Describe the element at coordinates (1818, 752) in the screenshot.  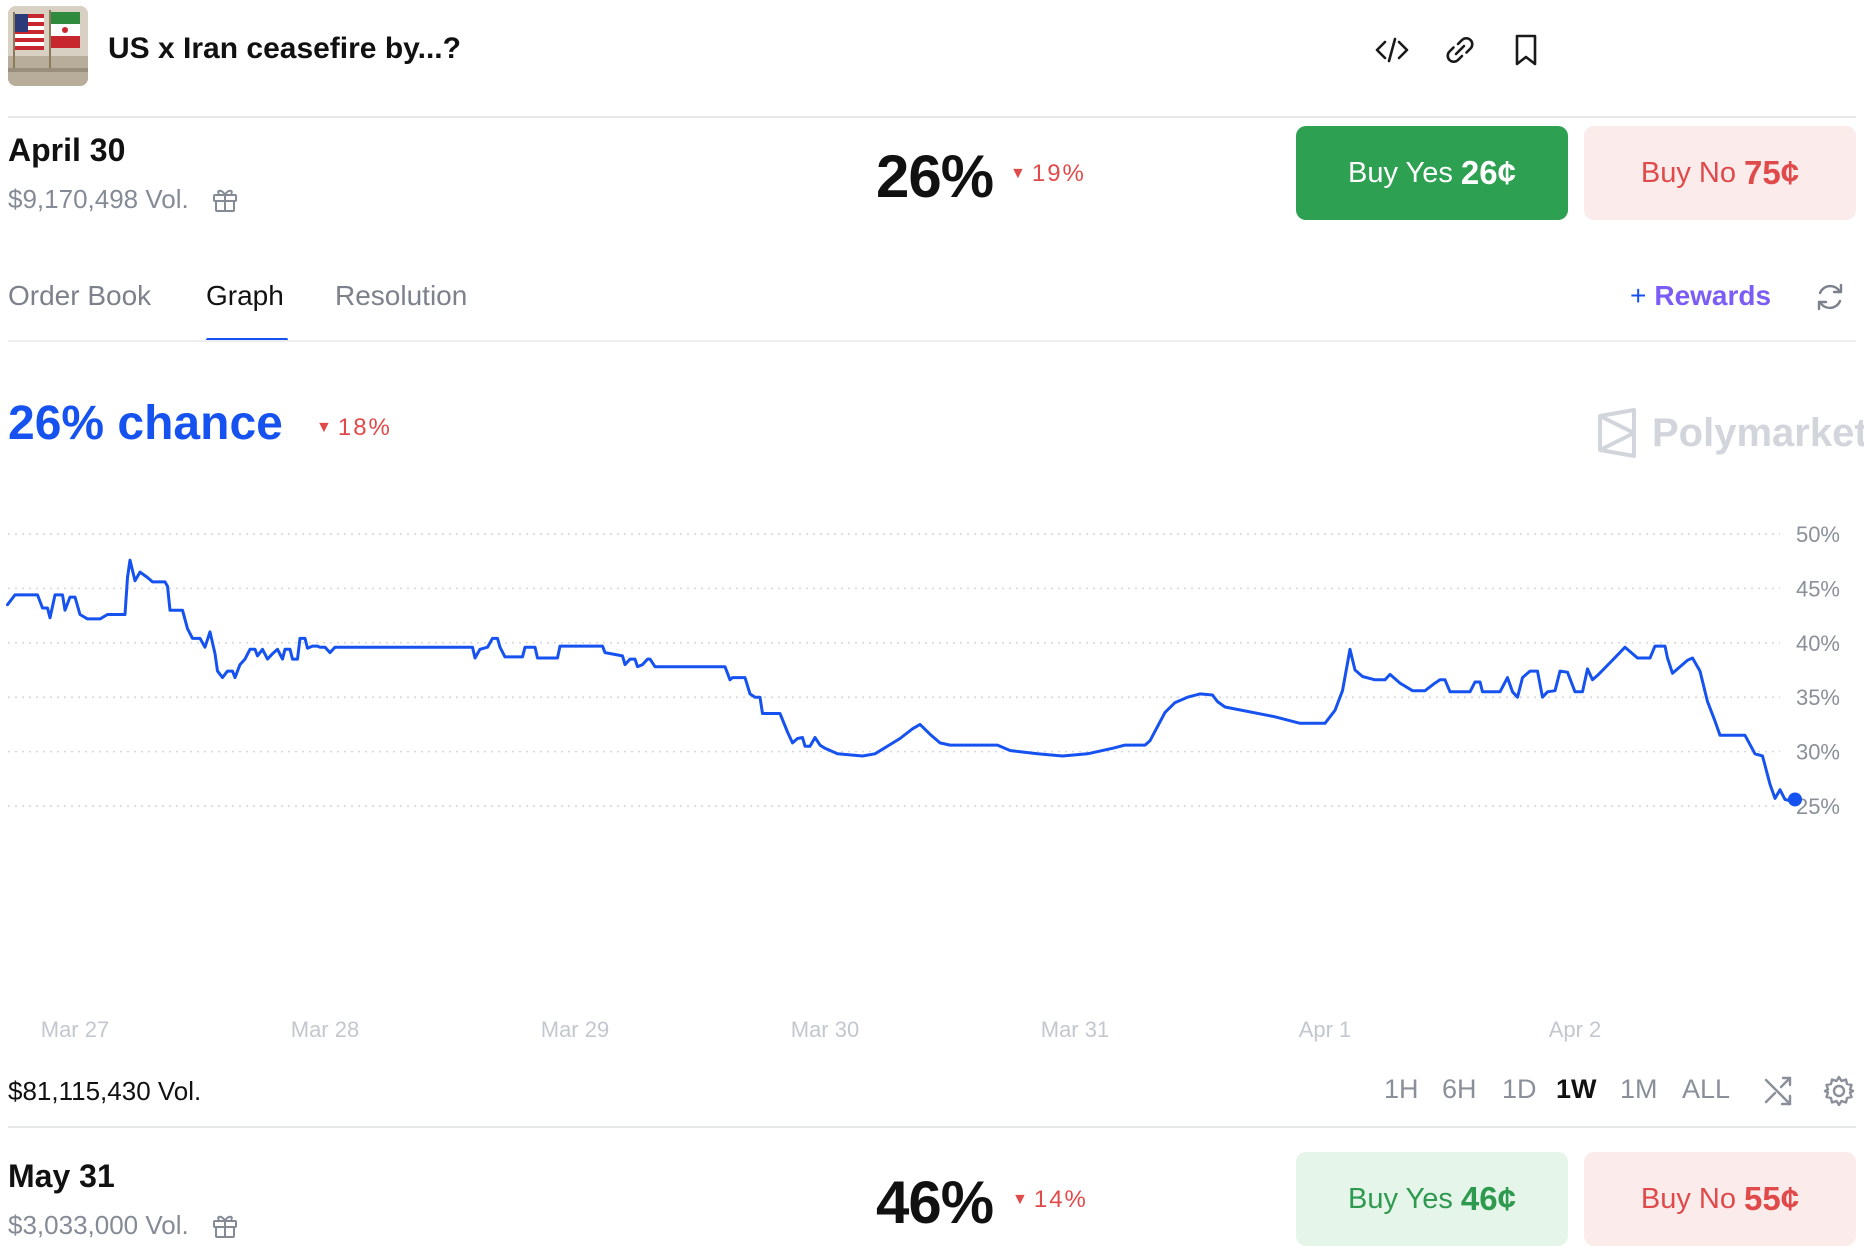
I see `y-tick-label: 30%` at that location.